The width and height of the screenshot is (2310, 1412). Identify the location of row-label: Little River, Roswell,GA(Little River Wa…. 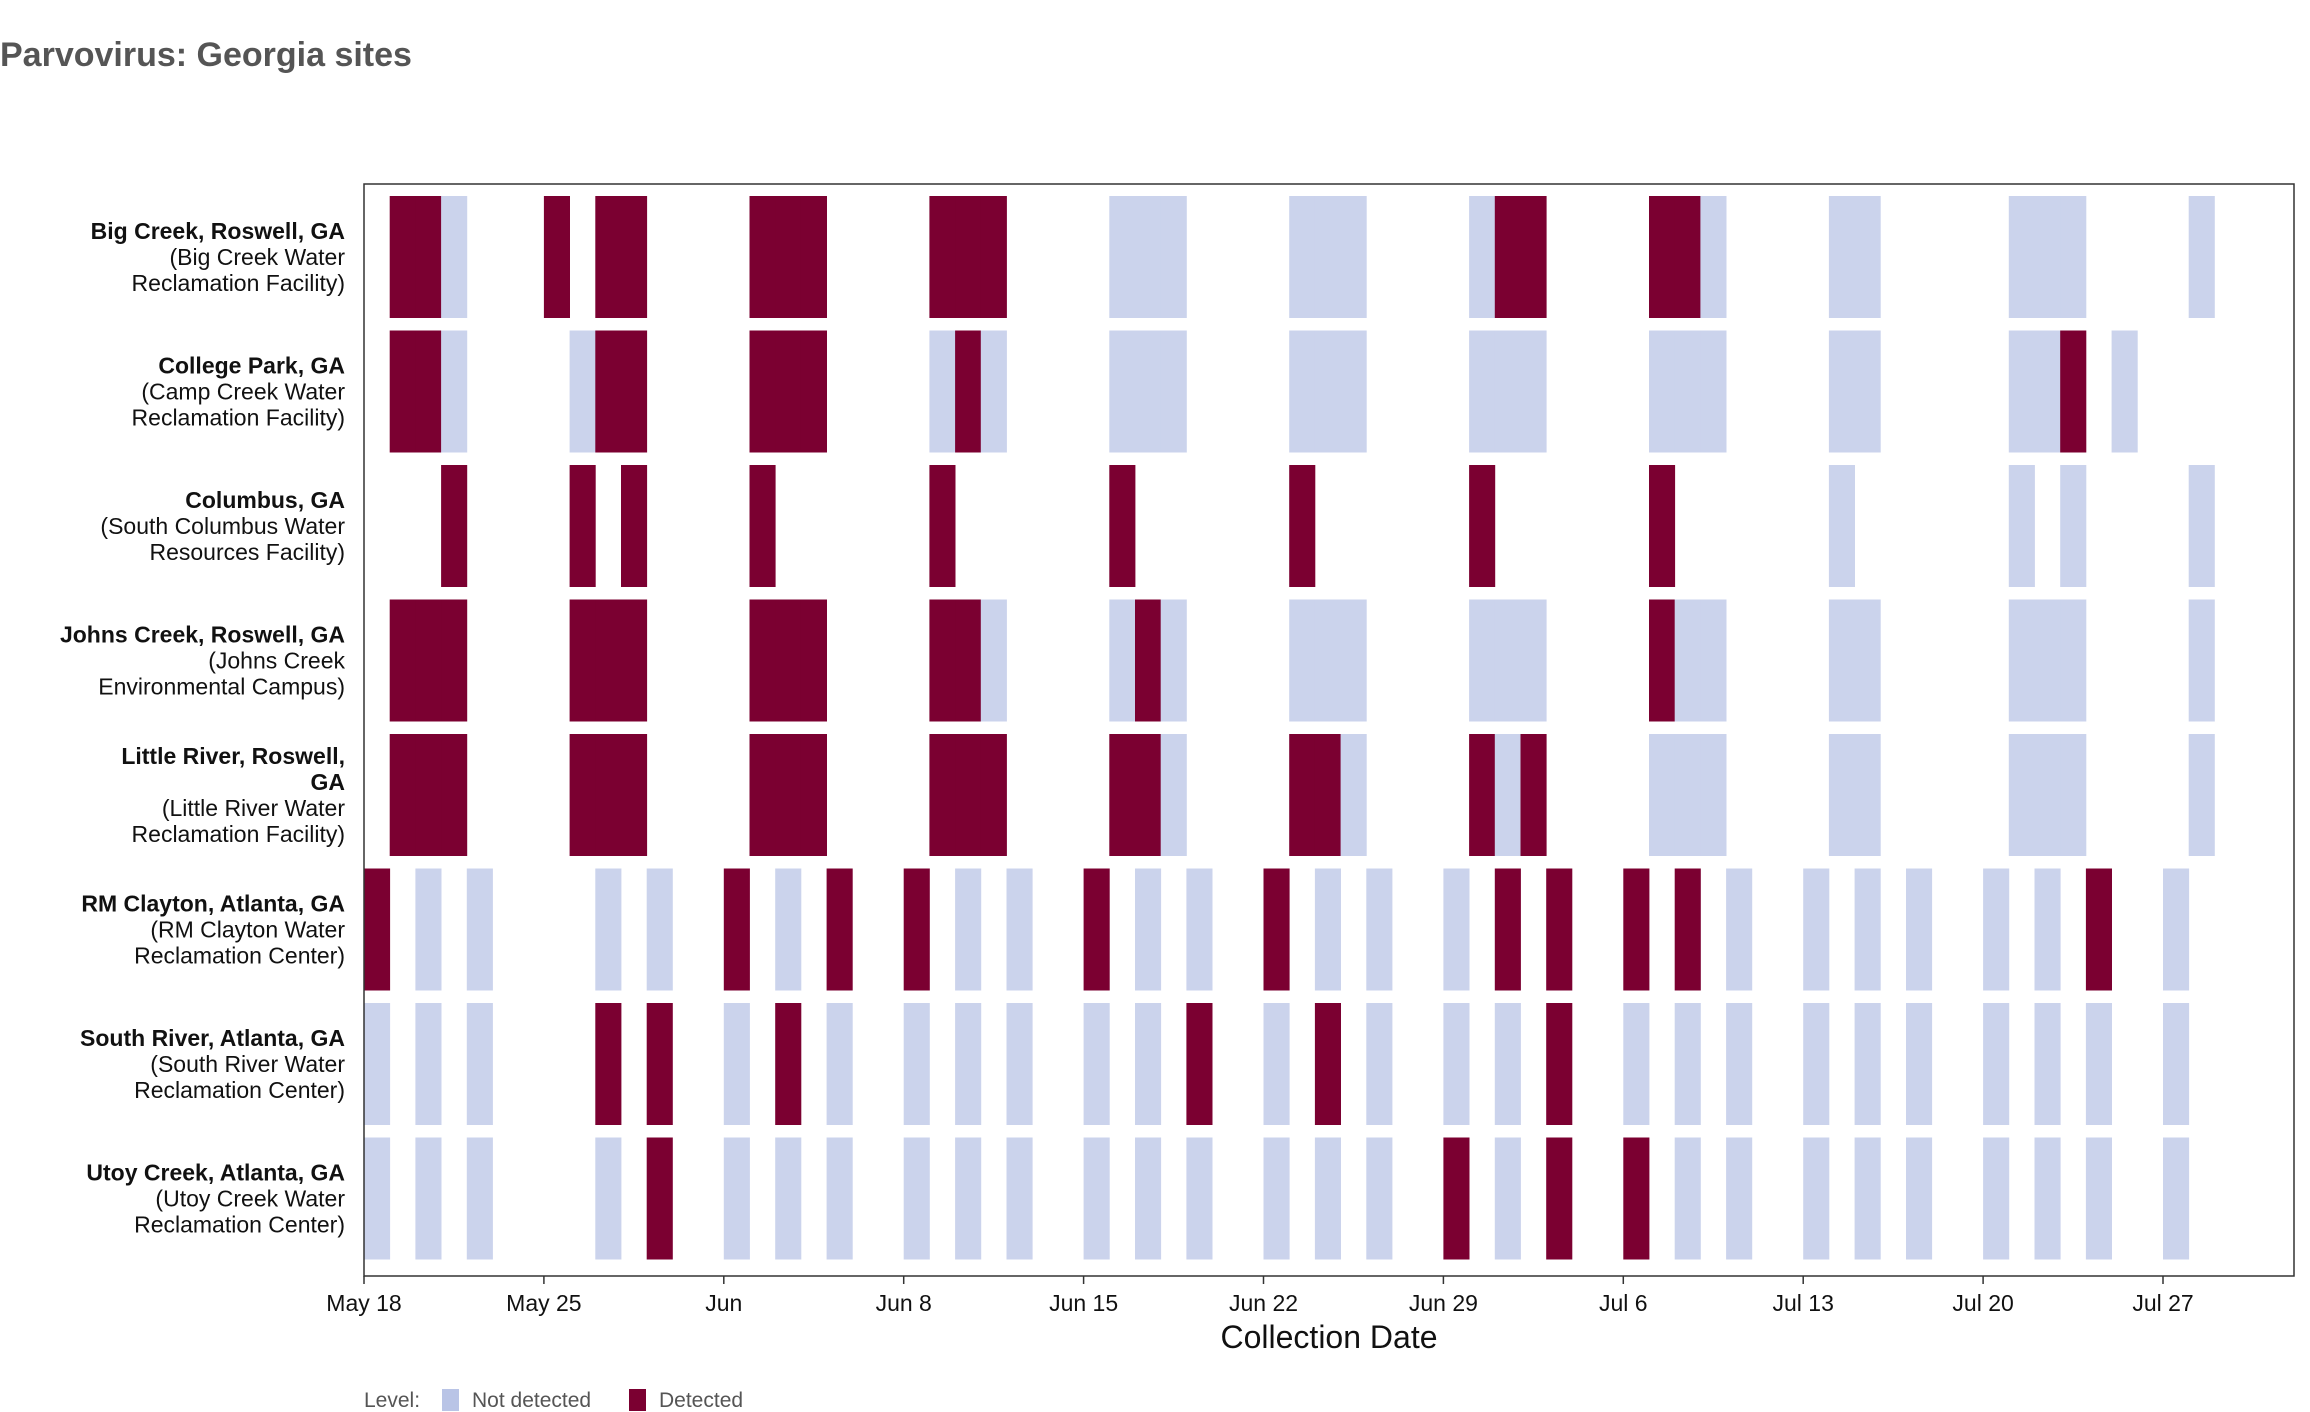
(233, 795).